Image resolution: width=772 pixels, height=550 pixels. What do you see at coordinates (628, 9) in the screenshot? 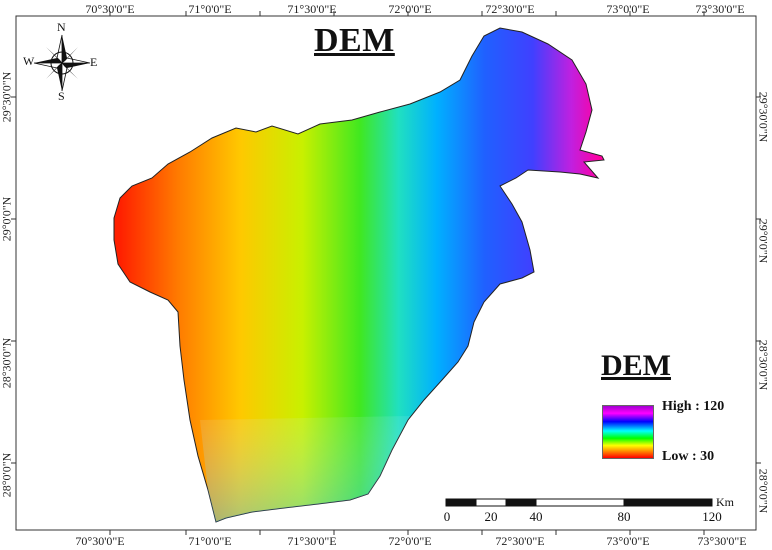
I see `lon-label-top: 73°0'0"E` at bounding box center [628, 9].